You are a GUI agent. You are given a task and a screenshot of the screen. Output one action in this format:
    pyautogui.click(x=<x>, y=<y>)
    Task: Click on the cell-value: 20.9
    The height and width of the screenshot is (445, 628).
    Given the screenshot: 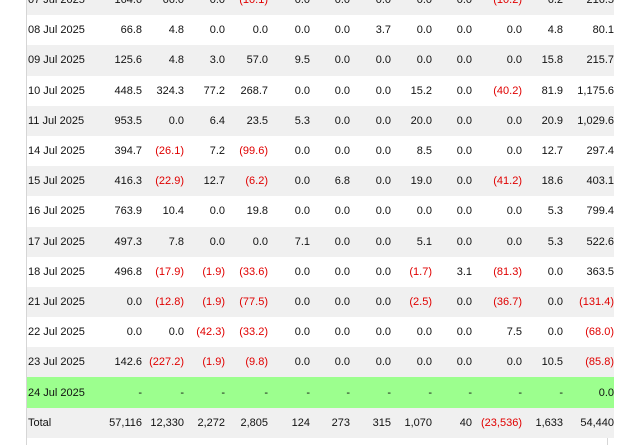 What is the action you would take?
    pyautogui.click(x=542, y=120)
    